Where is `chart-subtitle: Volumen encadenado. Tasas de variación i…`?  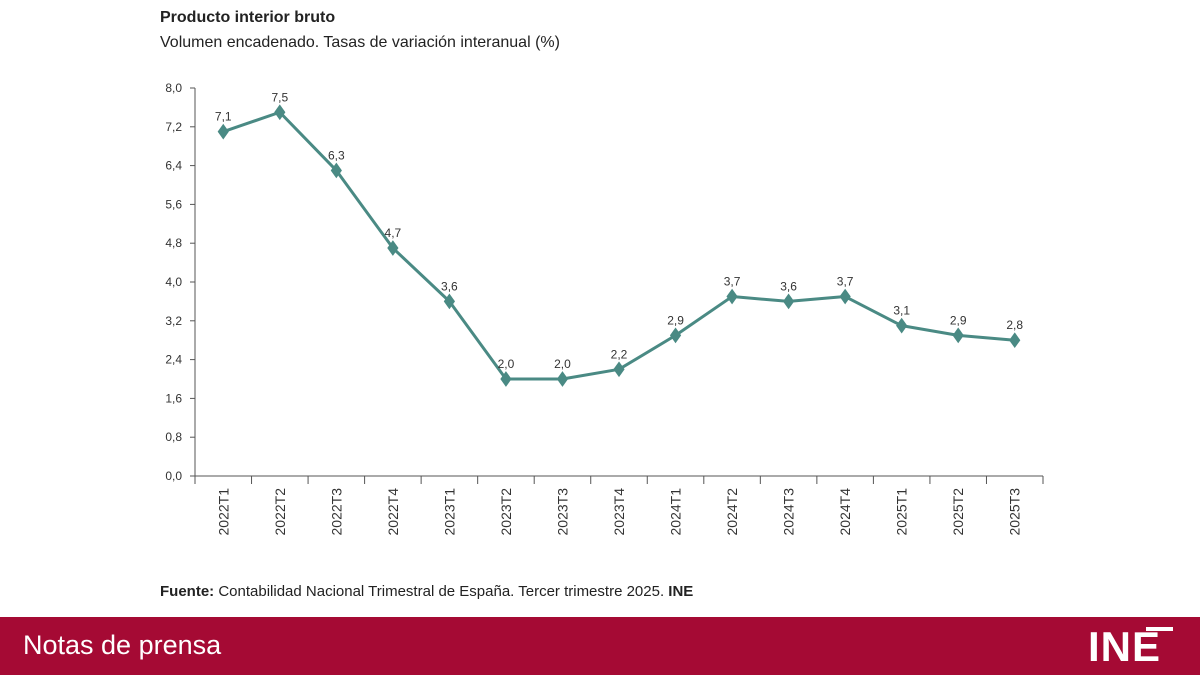 chart-subtitle: Volumen encadenado. Tasas de variación i… is located at coordinates (360, 42).